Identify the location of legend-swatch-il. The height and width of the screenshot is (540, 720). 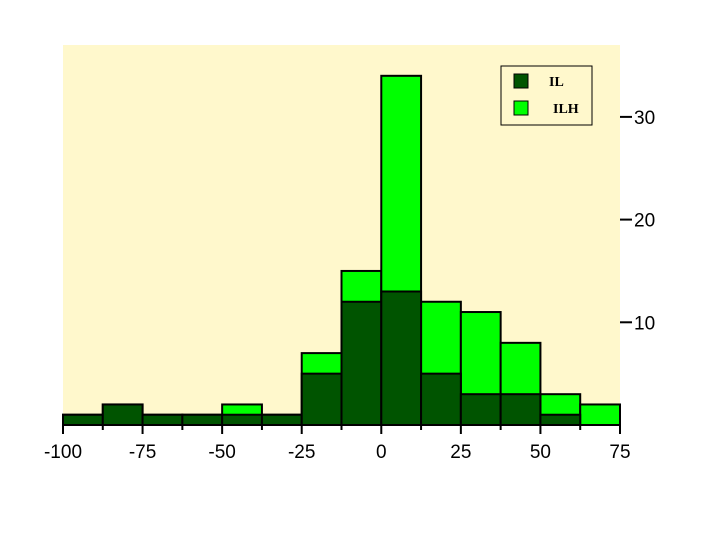
(521, 81).